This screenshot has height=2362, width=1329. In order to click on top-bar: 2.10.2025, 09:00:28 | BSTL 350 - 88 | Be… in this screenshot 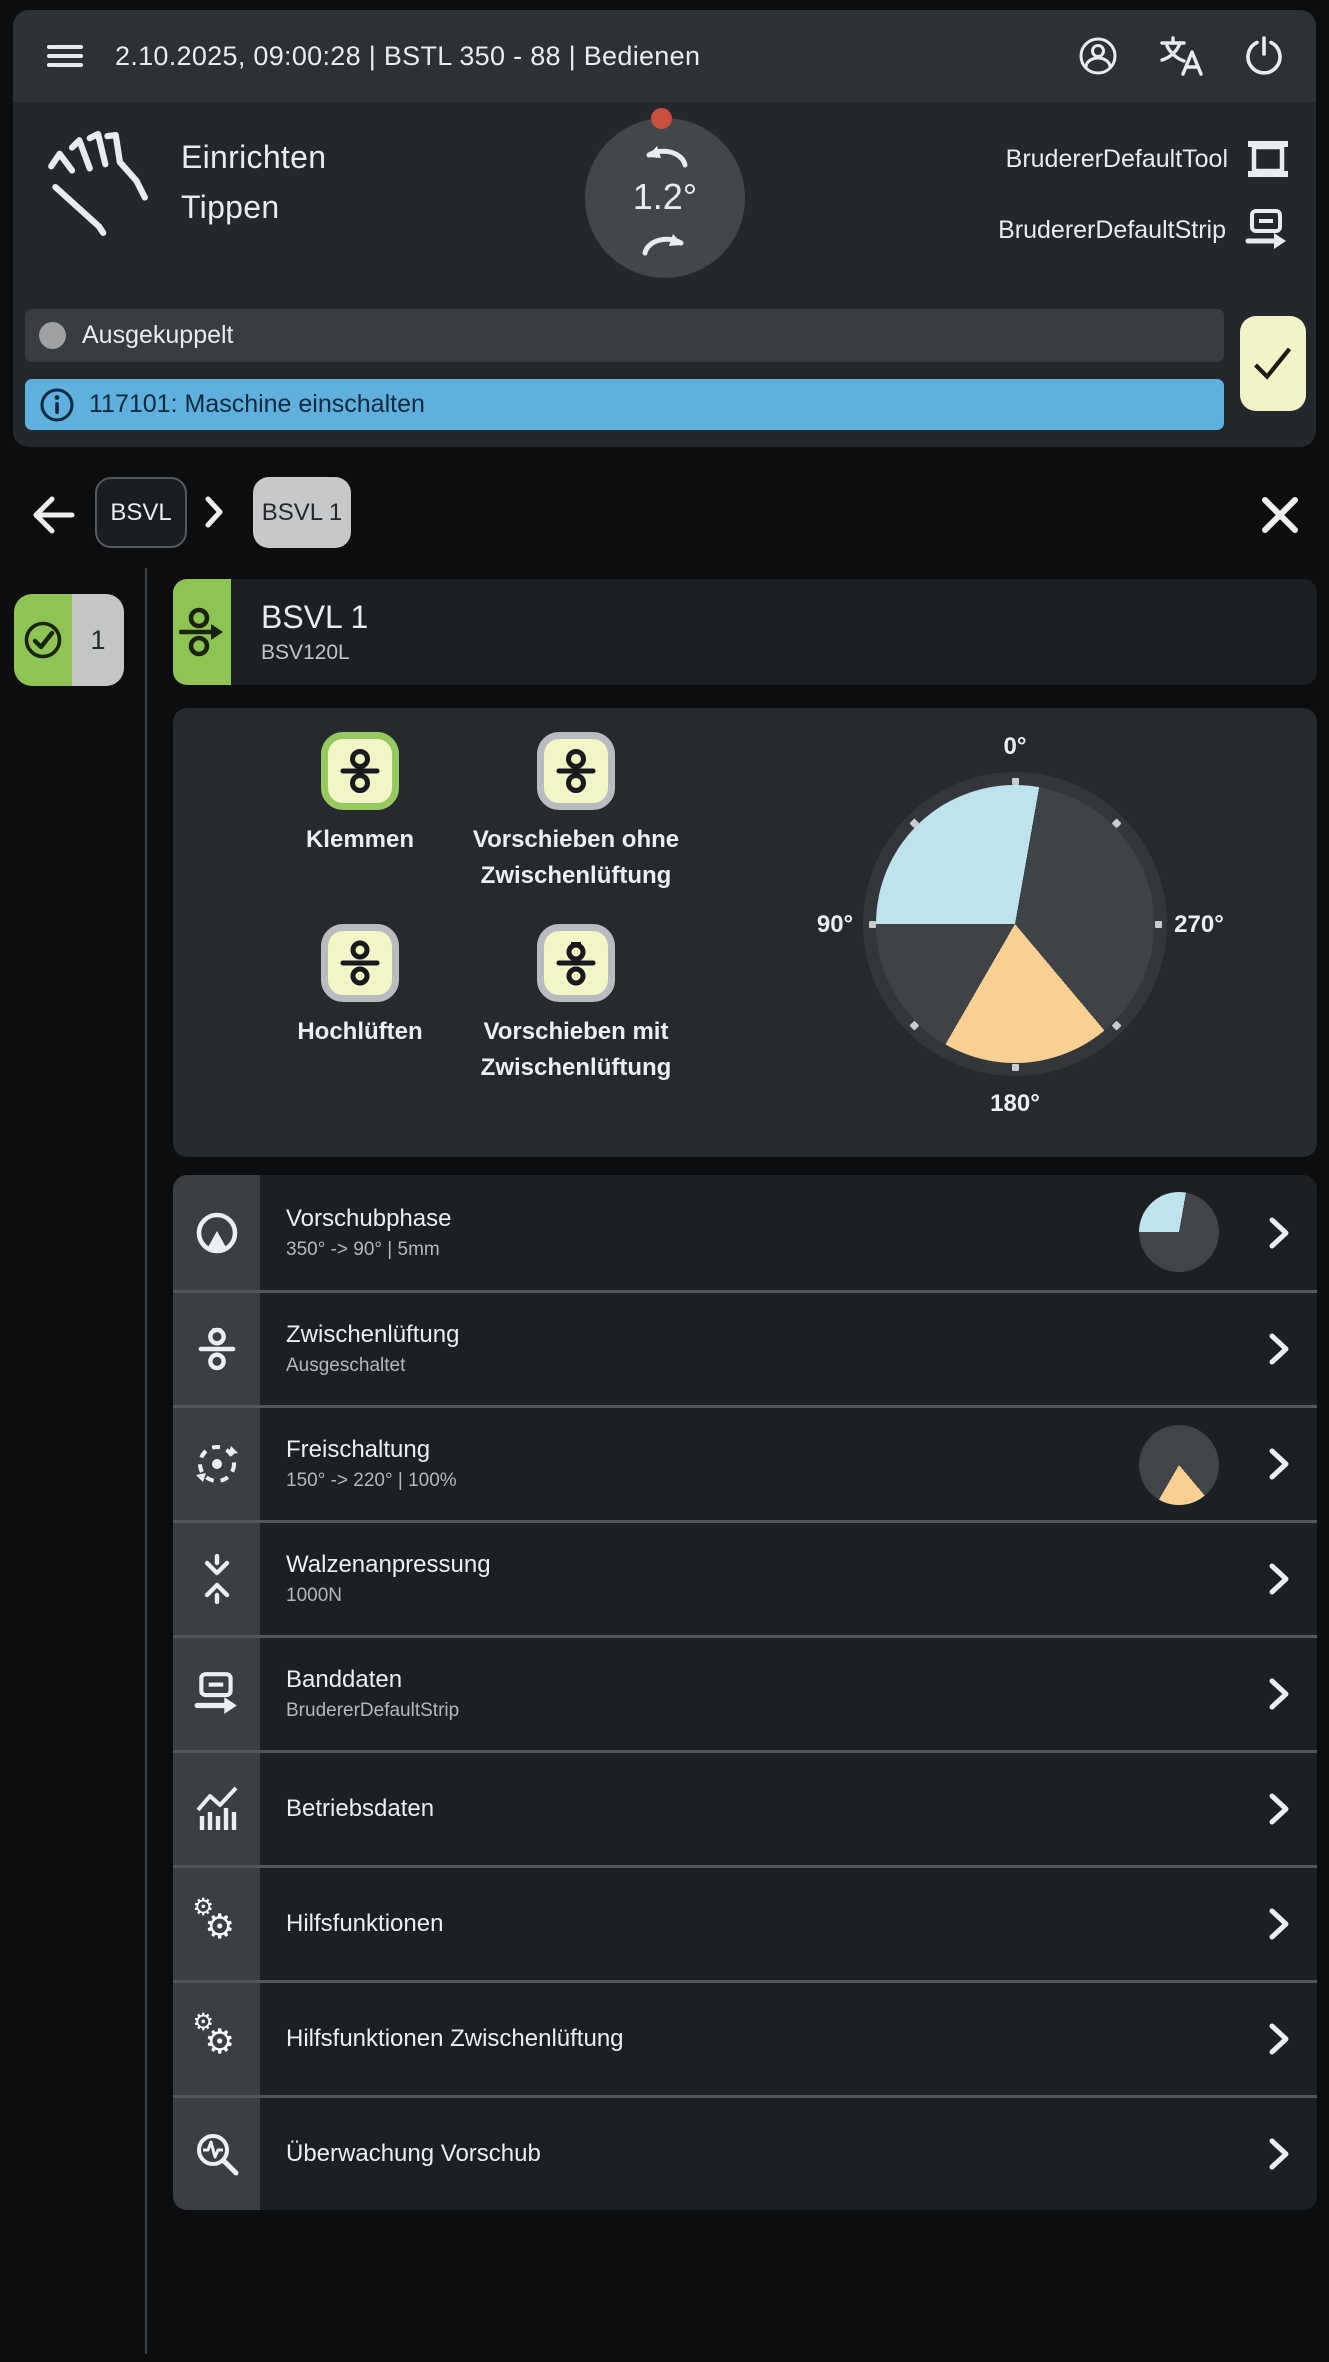, I will do `click(664, 56)`.